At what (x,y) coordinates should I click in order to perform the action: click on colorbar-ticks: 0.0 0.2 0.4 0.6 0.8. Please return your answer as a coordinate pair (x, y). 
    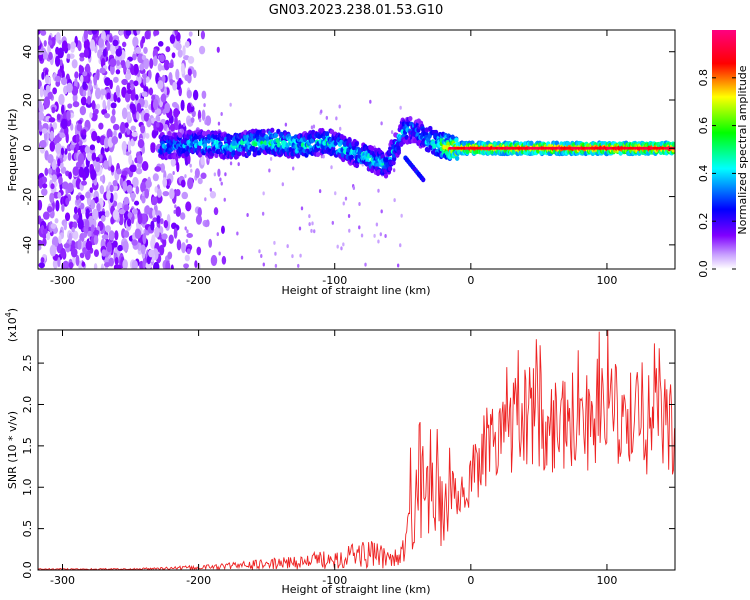
    Looking at the image, I should click on (716, 173).